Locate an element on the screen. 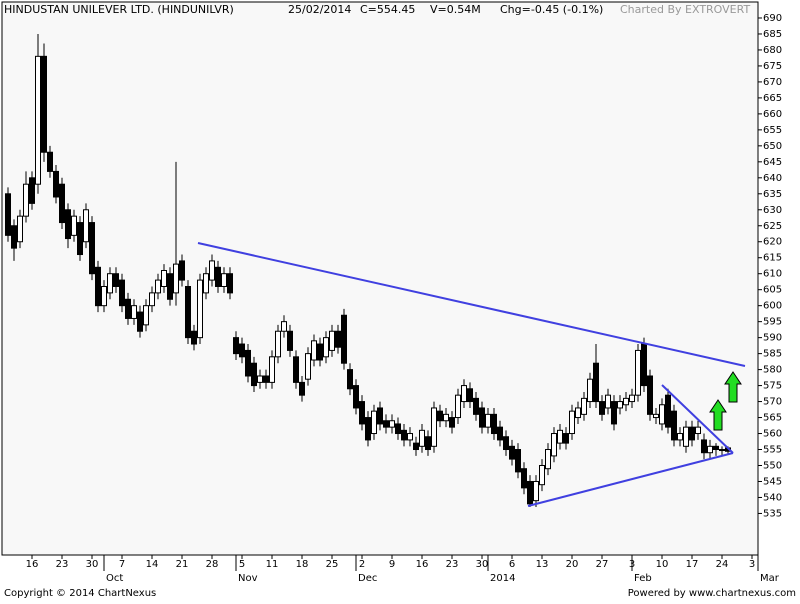 This screenshot has height=604, width=800. x-tick-label: 11 is located at coordinates (272, 564).